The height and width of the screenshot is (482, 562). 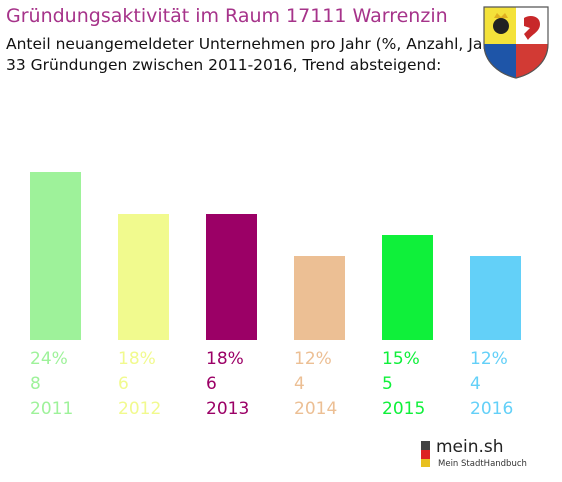 I want to click on bar-2012, so click(x=143, y=277).